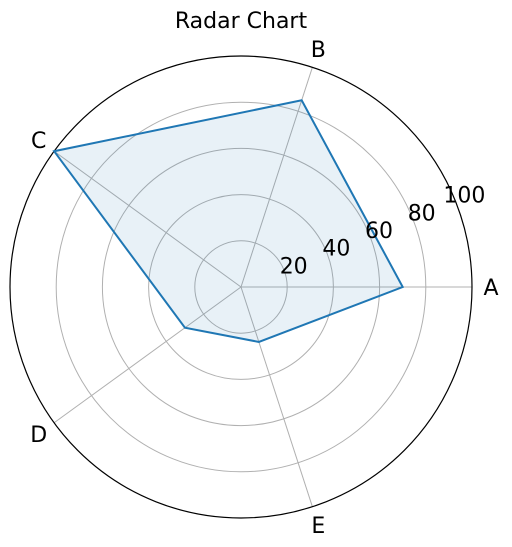 This screenshot has height=547, width=512. What do you see at coordinates (241, 21) in the screenshot?
I see `chart-title: Radar Chart` at bounding box center [241, 21].